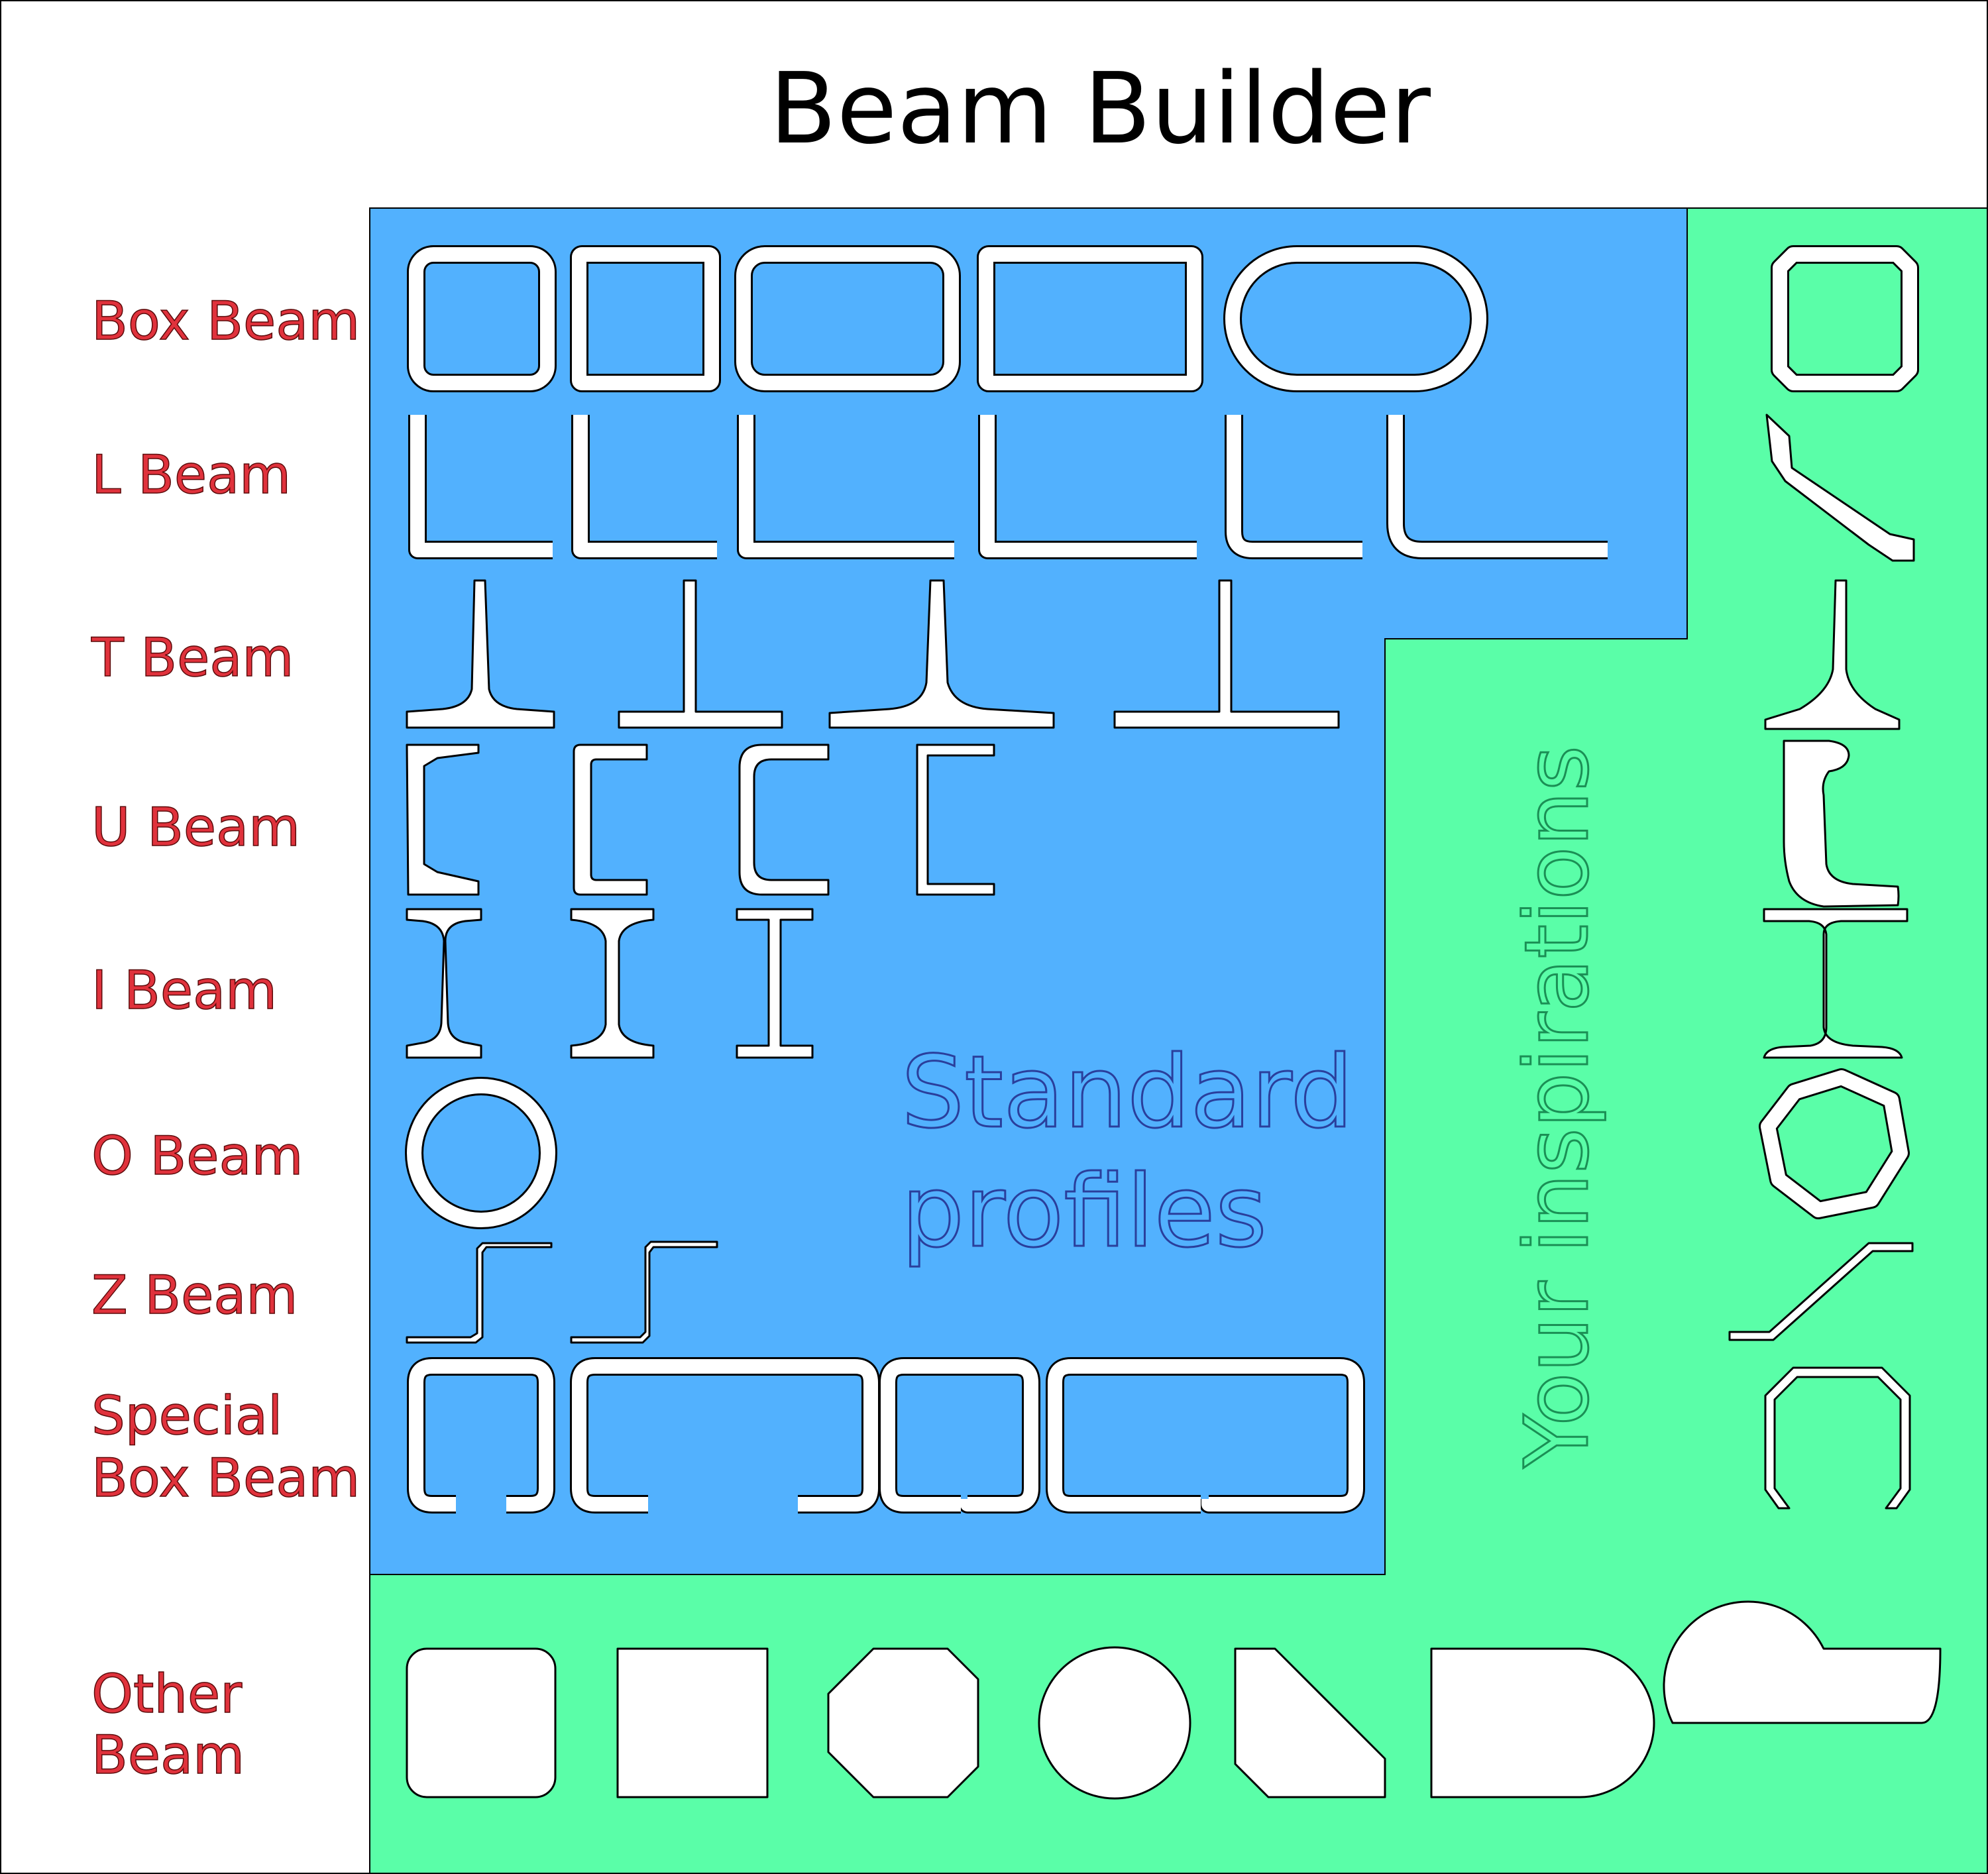 Image resolution: width=1988 pixels, height=1874 pixels. I want to click on i-beam-profiles, so click(610, 983).